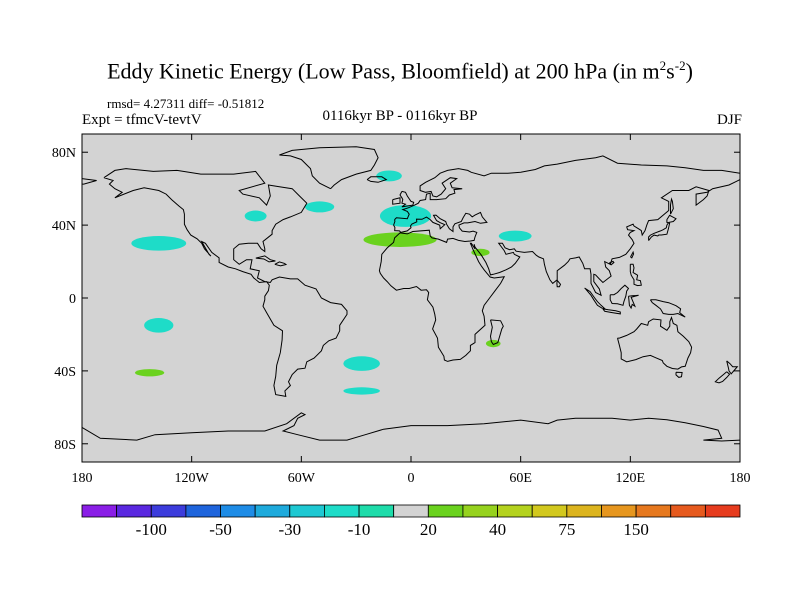  What do you see at coordinates (302, 478) in the screenshot?
I see `x-tick-label: 60W` at bounding box center [302, 478].